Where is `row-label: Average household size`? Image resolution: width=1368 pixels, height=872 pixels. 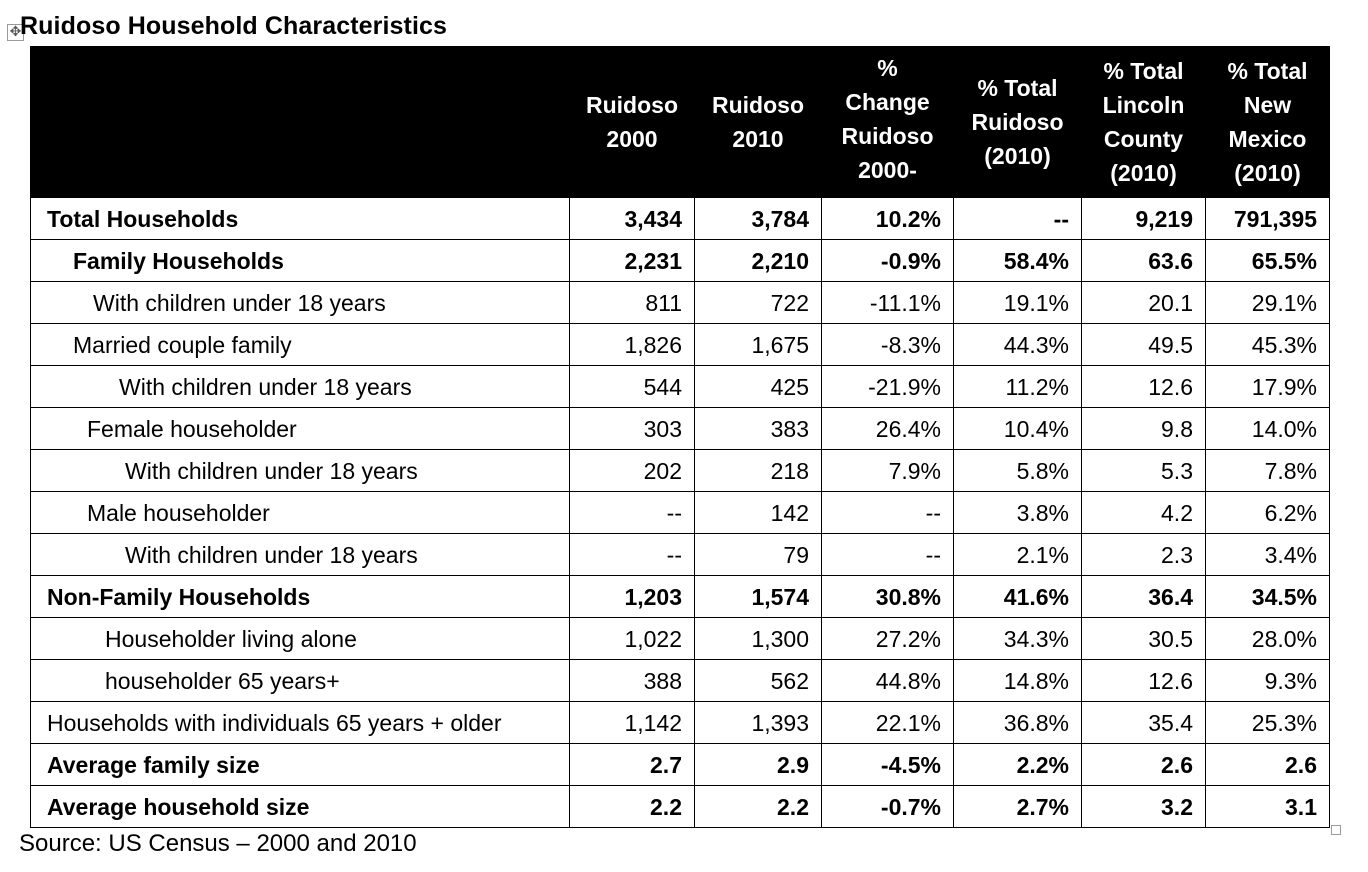 row-label: Average household size is located at coordinates (300, 806).